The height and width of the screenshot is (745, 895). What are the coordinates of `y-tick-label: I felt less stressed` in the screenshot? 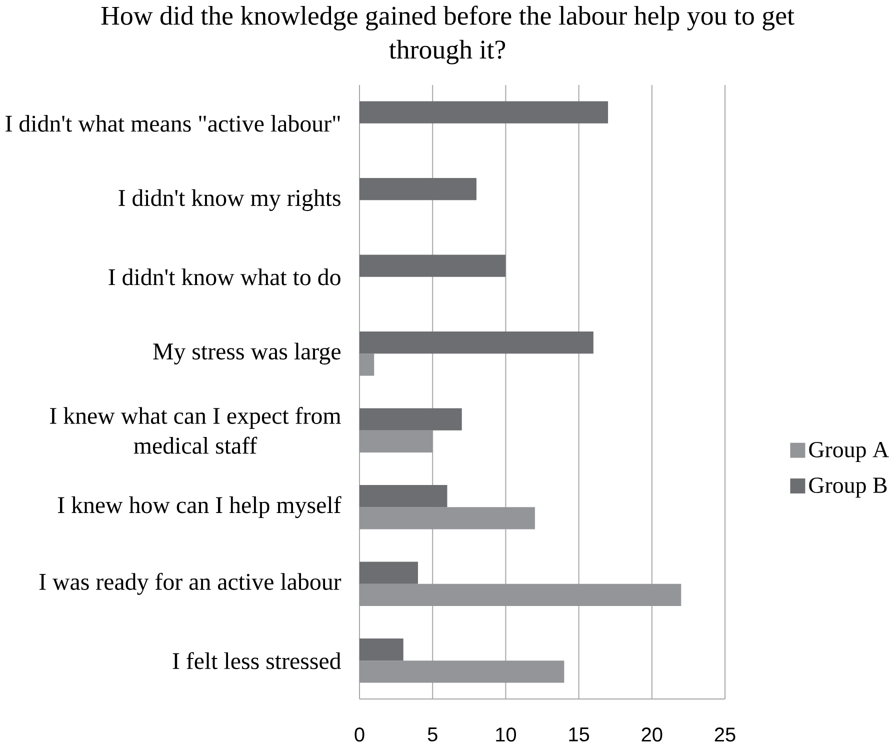 It's located at (256, 661).